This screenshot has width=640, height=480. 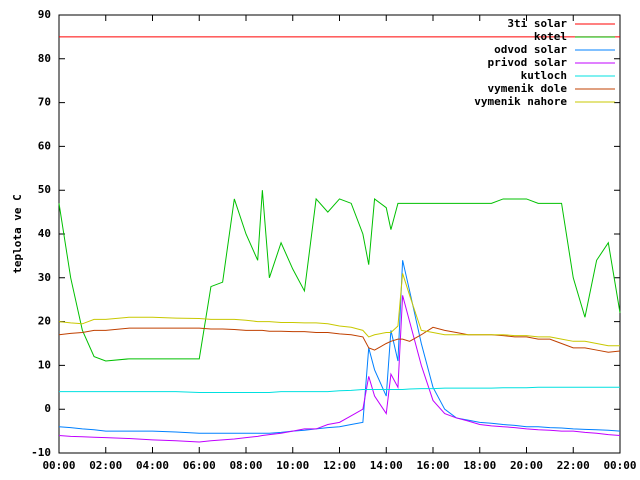 What do you see at coordinates (44, 58) in the screenshot?
I see `y-tick-label: 80` at bounding box center [44, 58].